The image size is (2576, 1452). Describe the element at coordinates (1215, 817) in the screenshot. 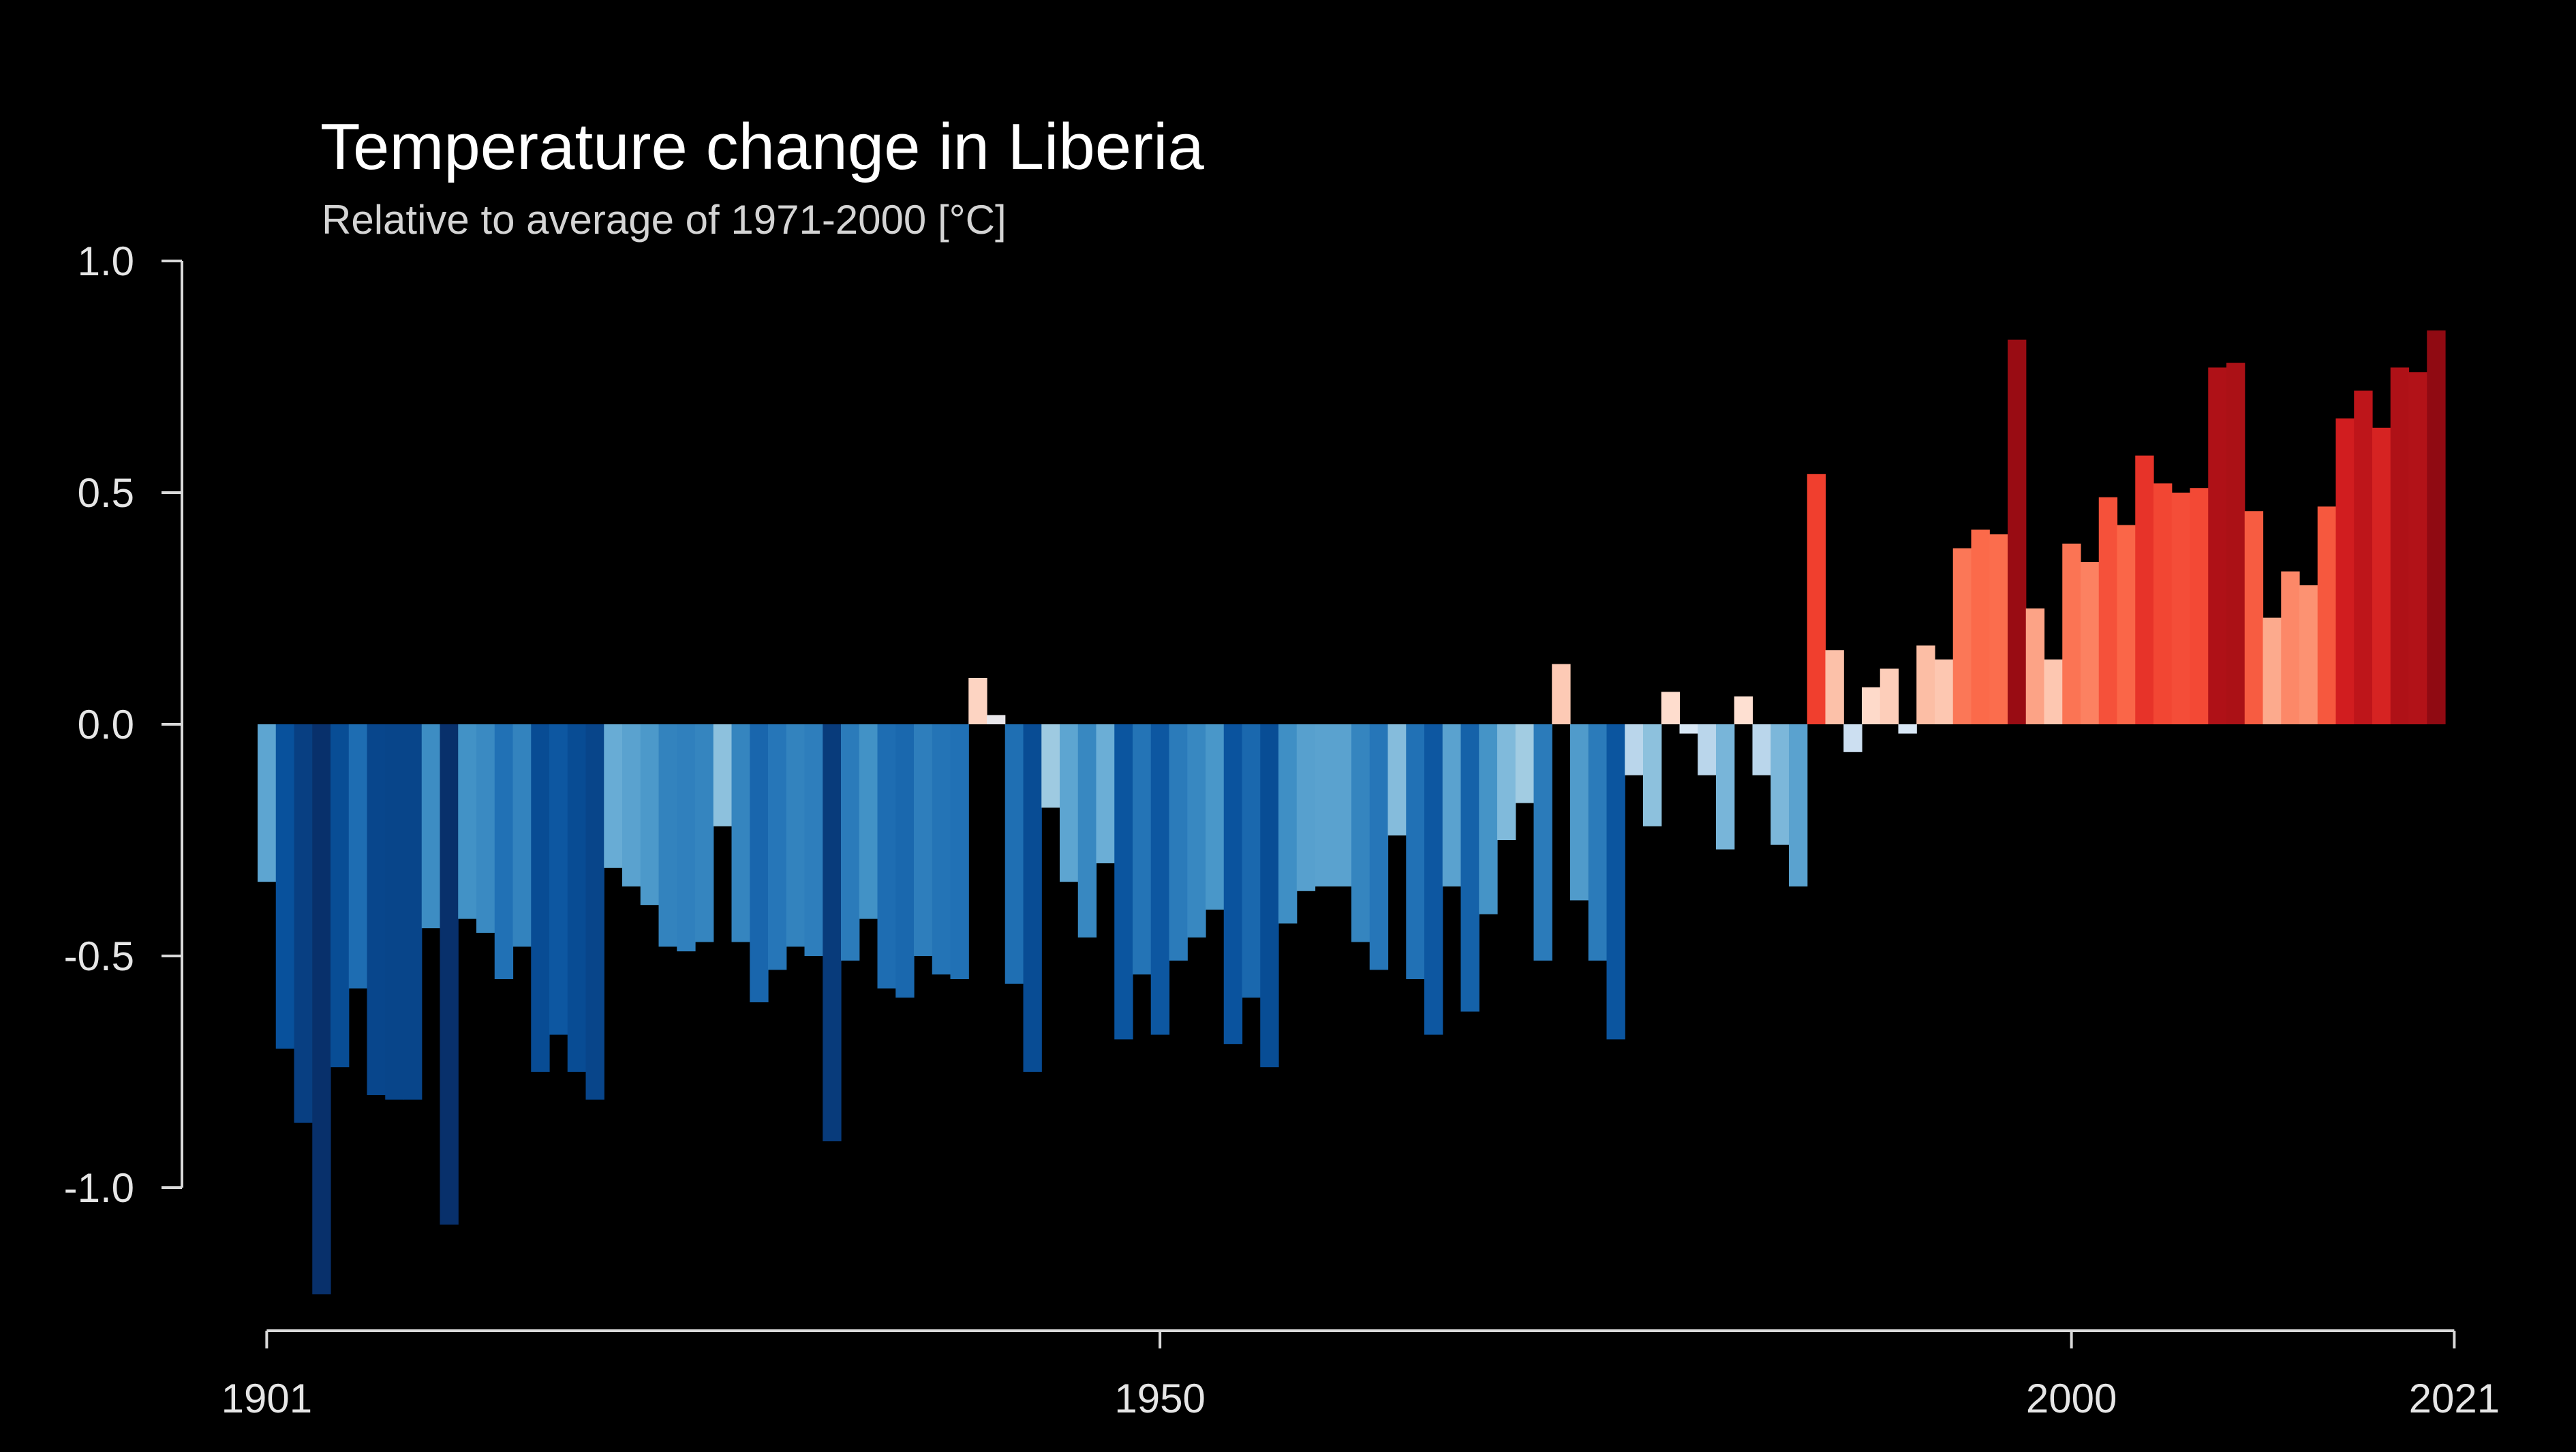

I see `bar-1953` at that location.